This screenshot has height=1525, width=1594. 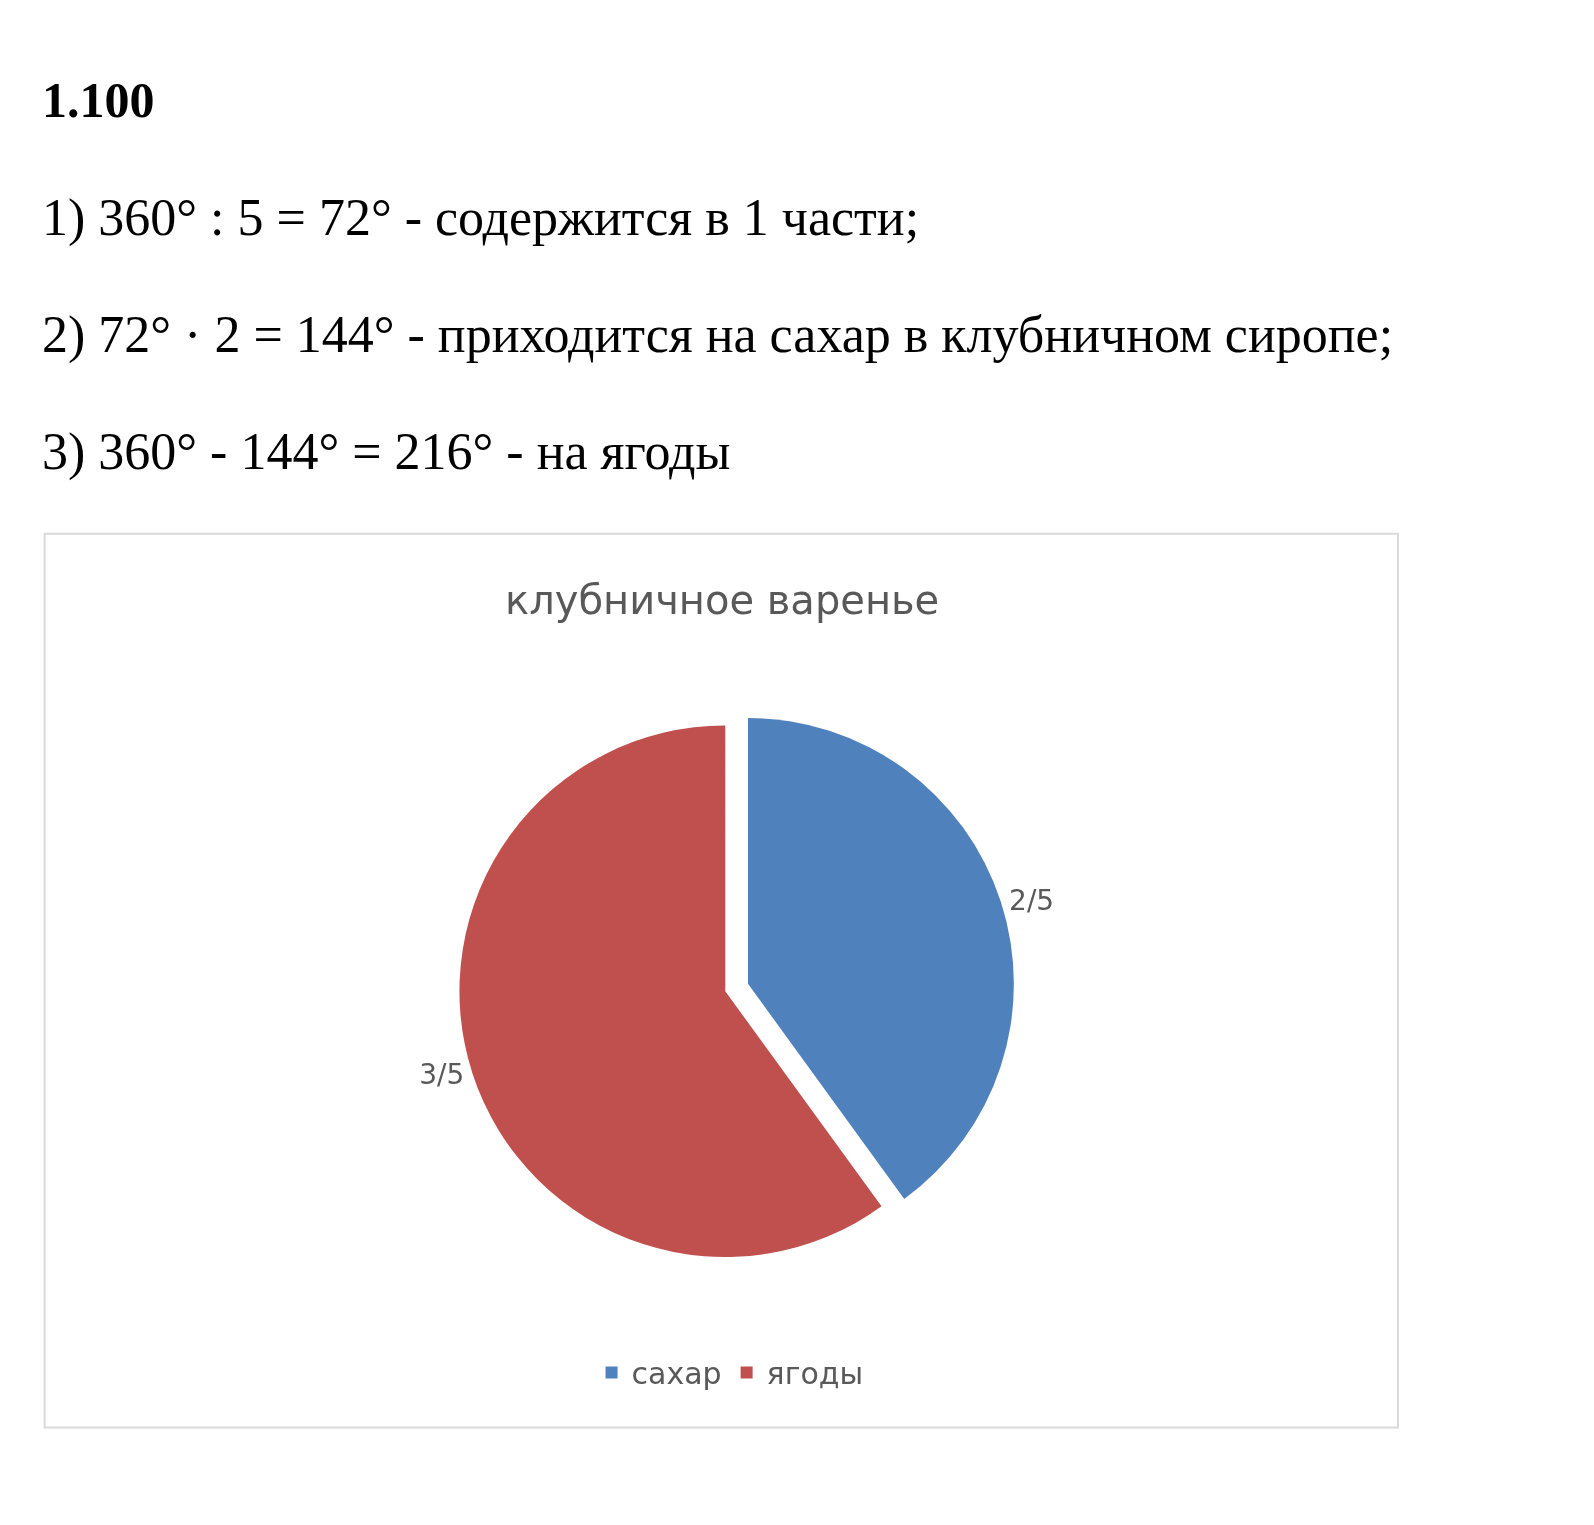 I want to click on text: 3) 360° - 144° = 216° - на ягоды, so click(x=386, y=452).